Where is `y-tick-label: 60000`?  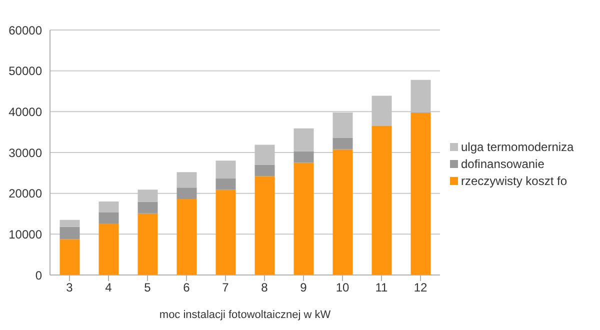 y-tick-label: 60000 is located at coordinates (25, 30).